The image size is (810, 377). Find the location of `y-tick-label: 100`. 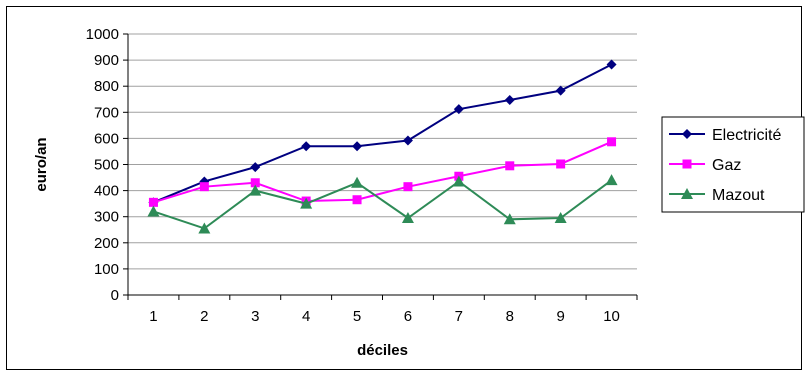

y-tick-label: 100 is located at coordinates (106, 269).